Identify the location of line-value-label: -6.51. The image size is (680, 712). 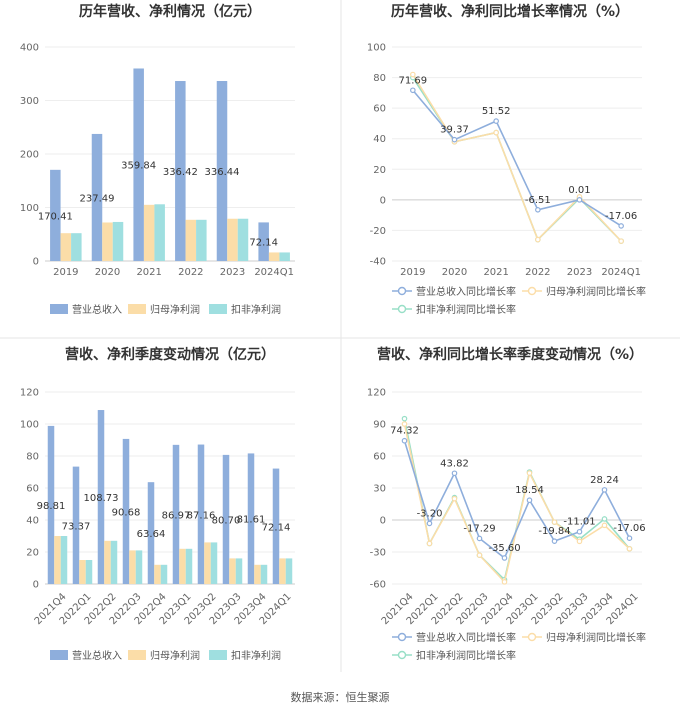
(538, 200).